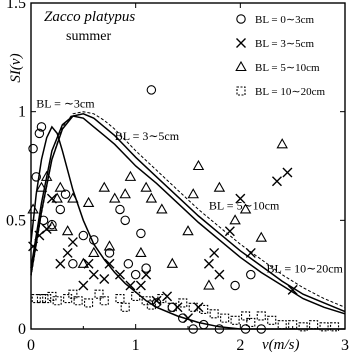  What do you see at coordinates (240, 345) in the screenshot?
I see `x-tick-label: 2` at bounding box center [240, 345].